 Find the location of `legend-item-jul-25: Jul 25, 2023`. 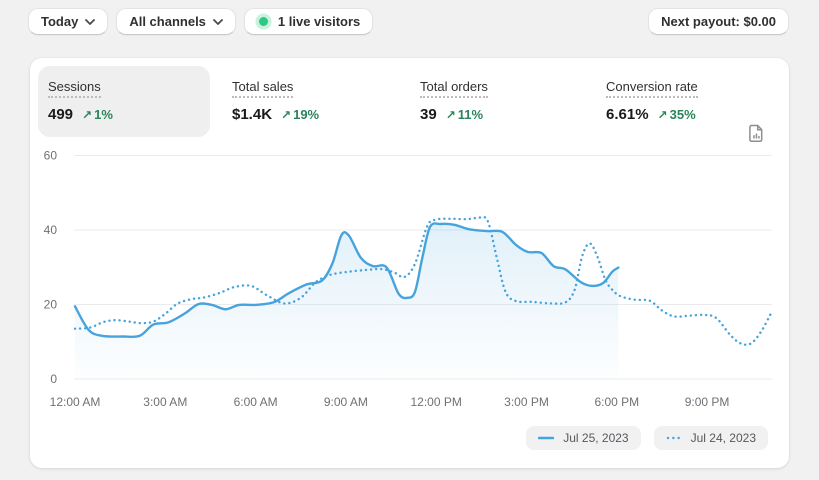

legend-item-jul-25: Jul 25, 2023 is located at coordinates (583, 438).